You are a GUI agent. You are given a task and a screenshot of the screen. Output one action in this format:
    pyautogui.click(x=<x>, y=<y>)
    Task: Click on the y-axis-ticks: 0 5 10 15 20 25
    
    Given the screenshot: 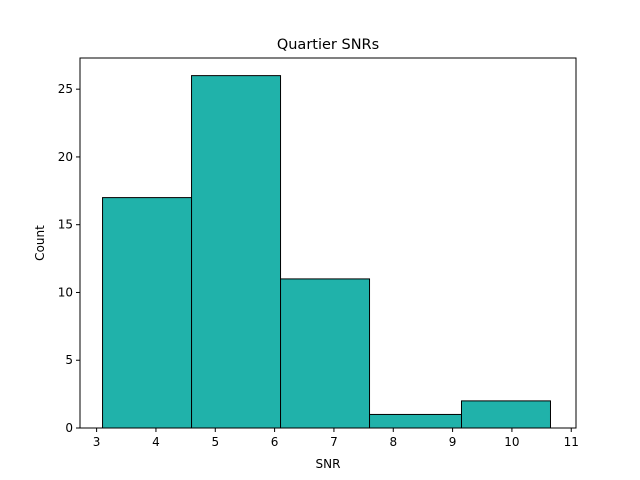 What is the action you would take?
    pyautogui.click(x=69, y=258)
    